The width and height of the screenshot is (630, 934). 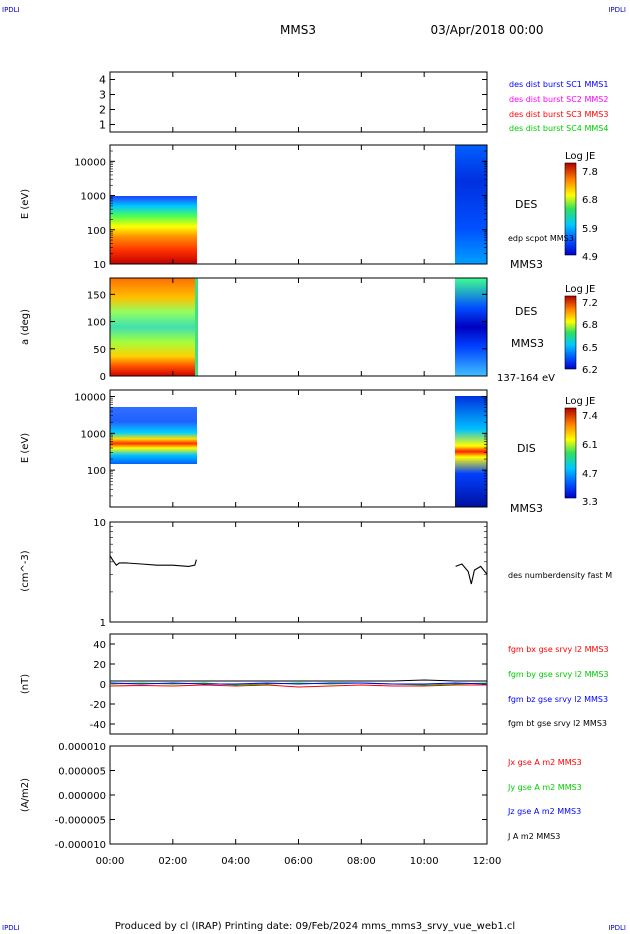 I want to click on colorbar-des-energy-title: Log JE, so click(x=580, y=156).